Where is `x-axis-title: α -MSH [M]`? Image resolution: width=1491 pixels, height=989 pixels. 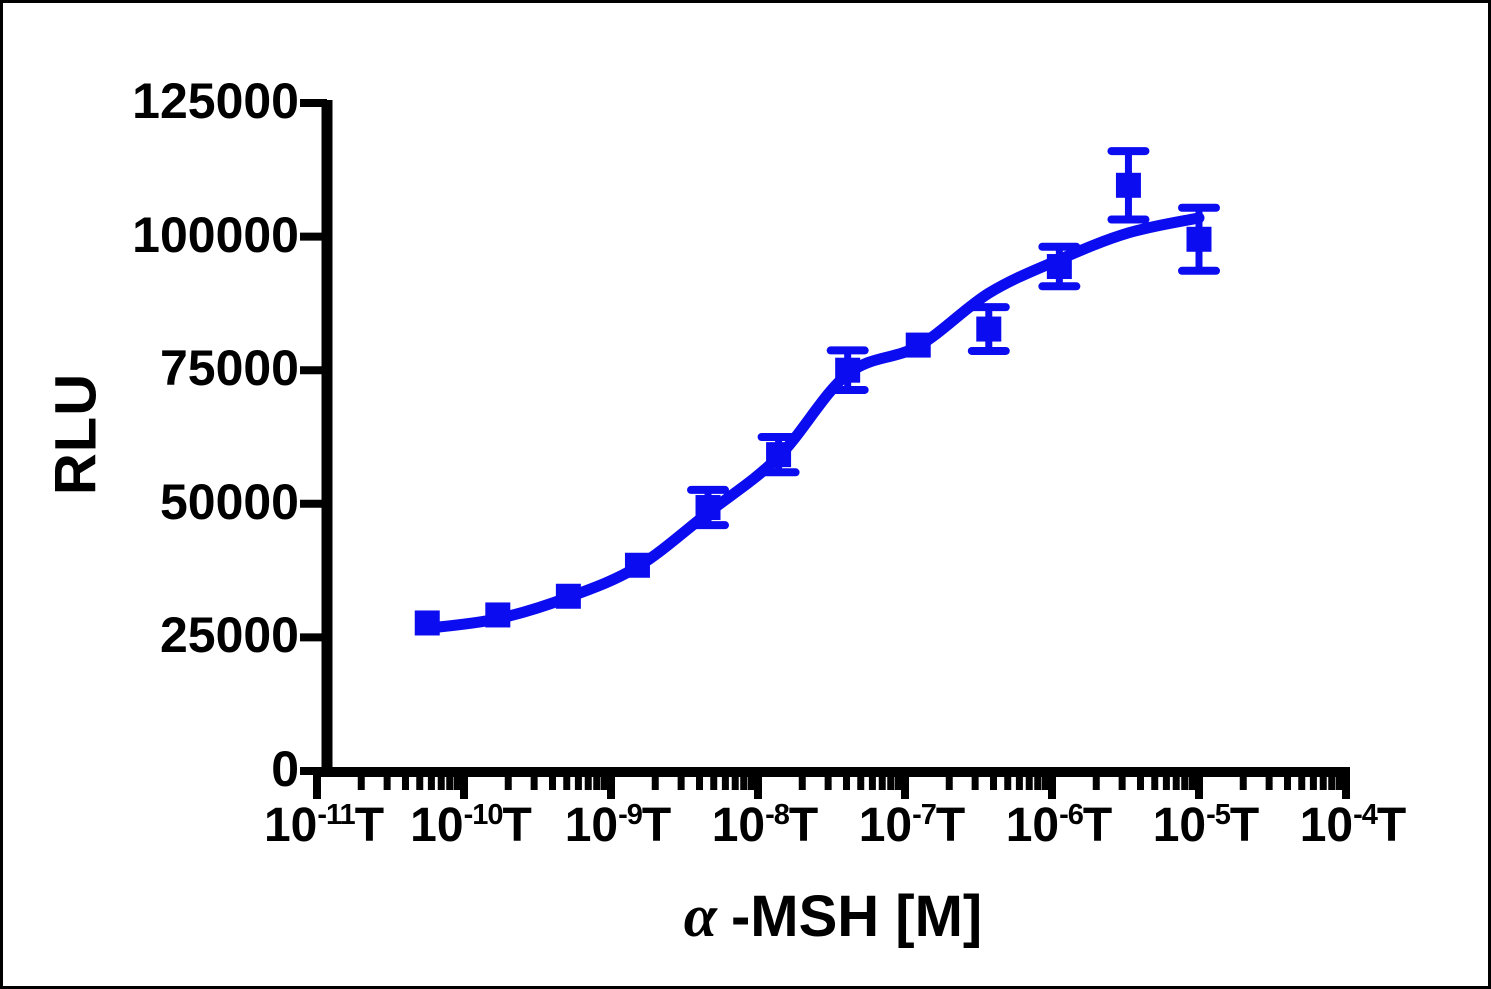 x-axis-title: α -MSH [M] is located at coordinates (833, 916).